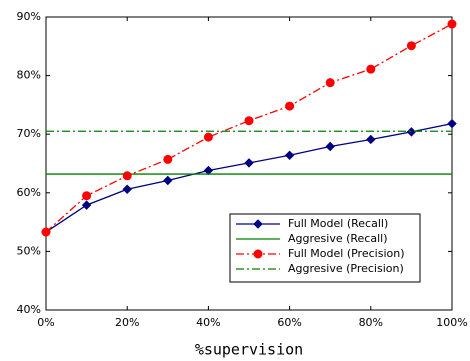  Describe the element at coordinates (338, 223) in the screenshot. I see `legend-label: Full Model (Recall)` at that location.